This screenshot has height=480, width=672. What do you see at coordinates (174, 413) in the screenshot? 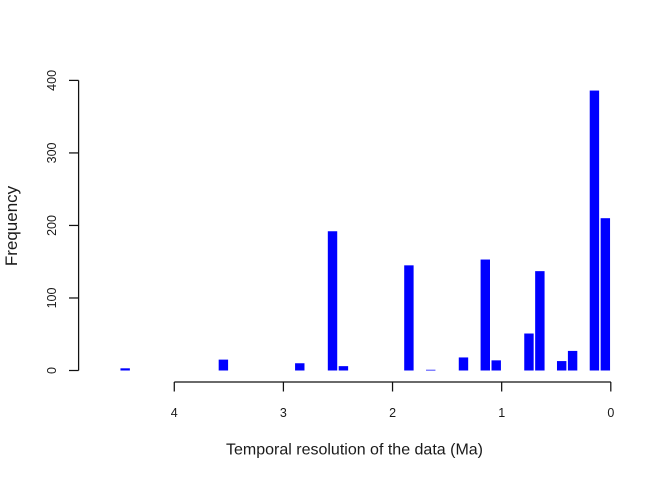
I see `svg-text: 4` at bounding box center [174, 413].